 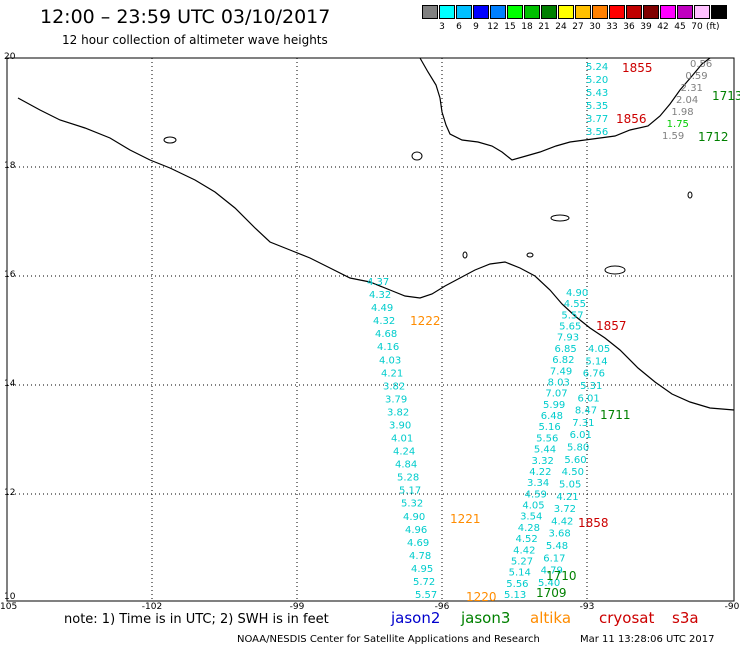 What do you see at coordinates (551, 618) in the screenshot?
I see `legend-altika: altika` at bounding box center [551, 618].